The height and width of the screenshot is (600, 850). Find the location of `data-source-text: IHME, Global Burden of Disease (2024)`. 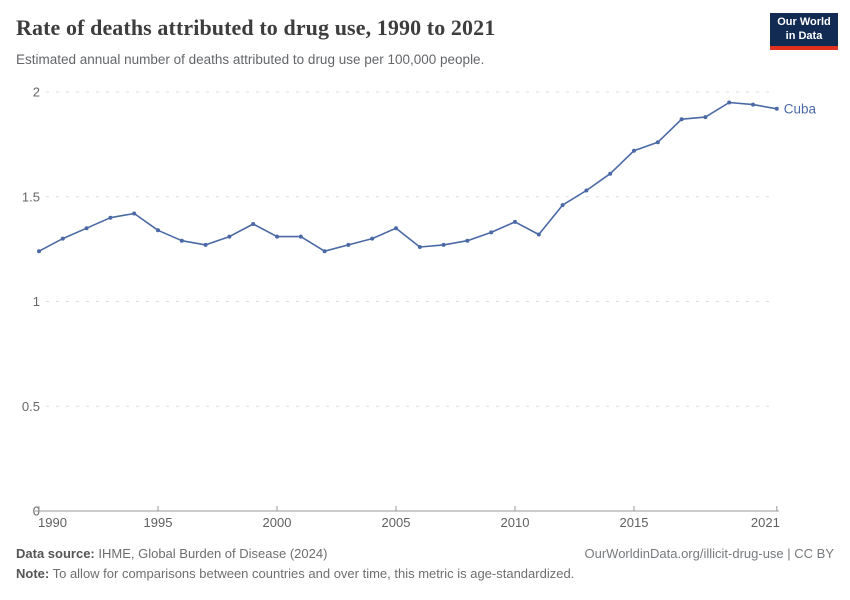

data-source-text: IHME, Global Burden of Disease (2024) is located at coordinates (211, 553).